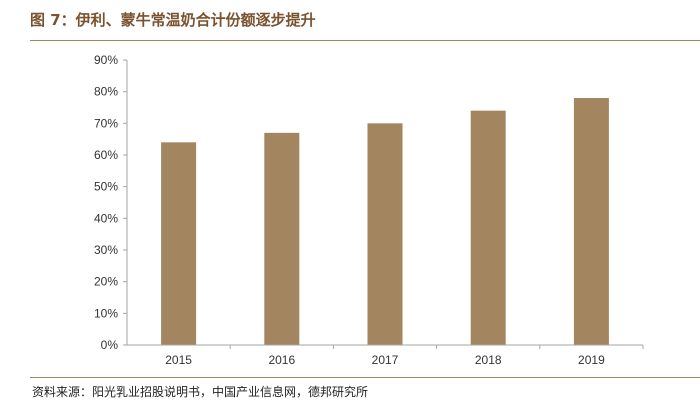  I want to click on y-tick-label: 80%, so click(106, 92).